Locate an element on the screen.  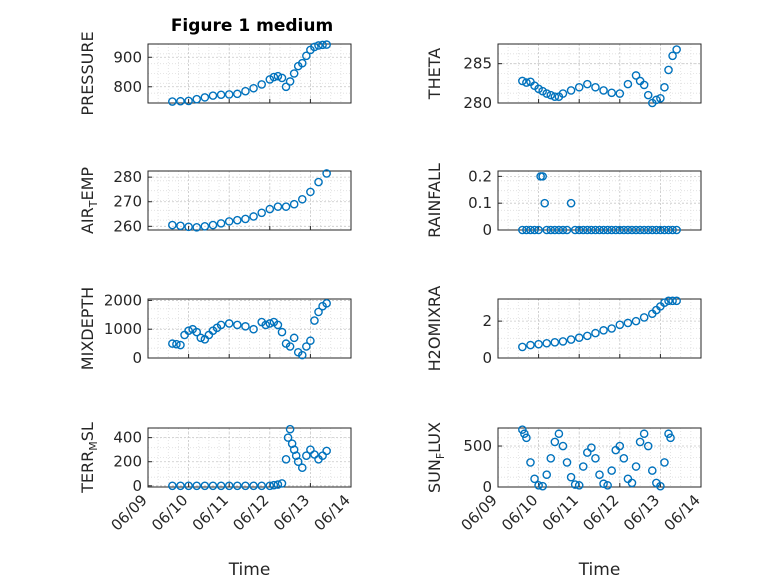
y-tick-label: 285 is located at coordinates (477, 64).